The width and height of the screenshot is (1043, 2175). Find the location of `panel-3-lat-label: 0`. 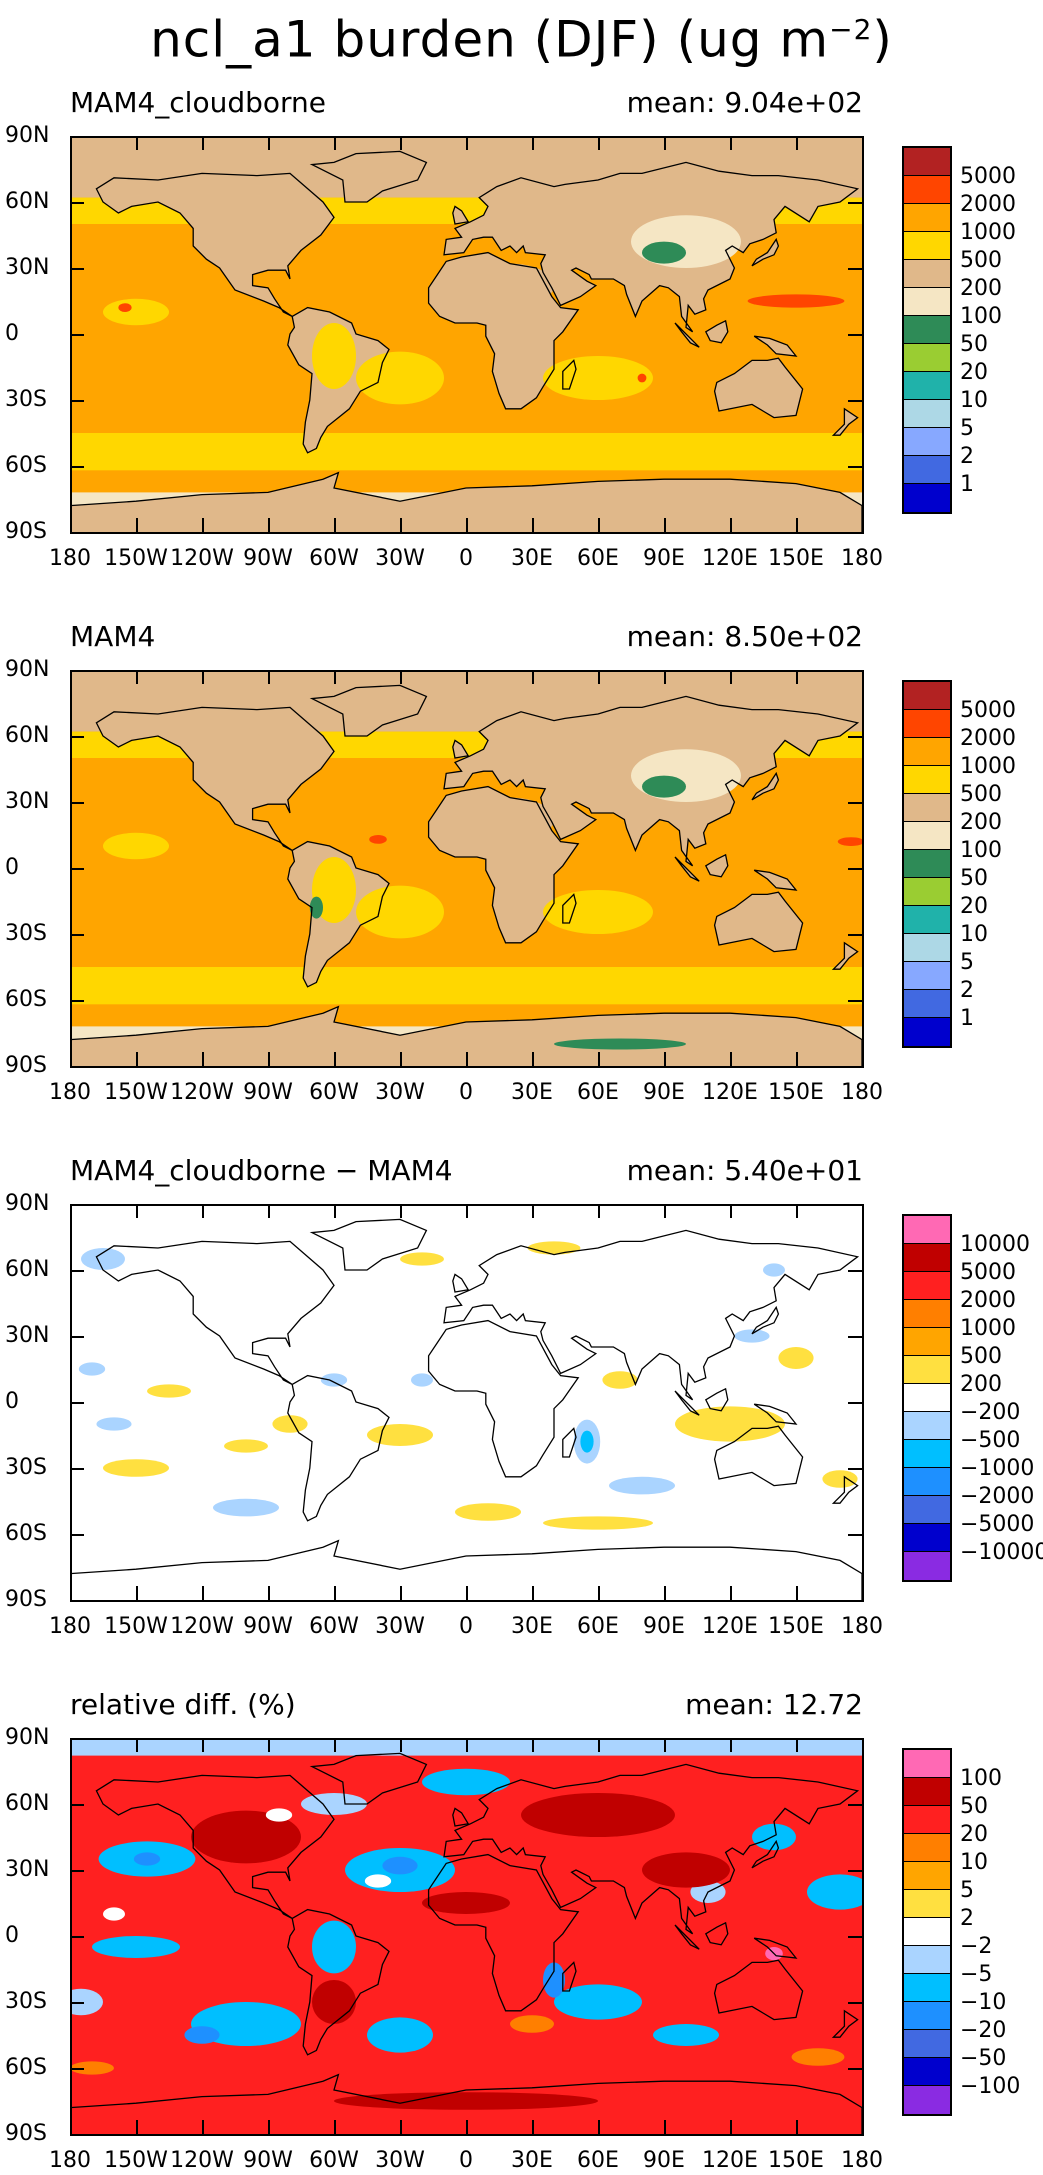

panel-3-lat-label: 0 is located at coordinates (12, 1935).